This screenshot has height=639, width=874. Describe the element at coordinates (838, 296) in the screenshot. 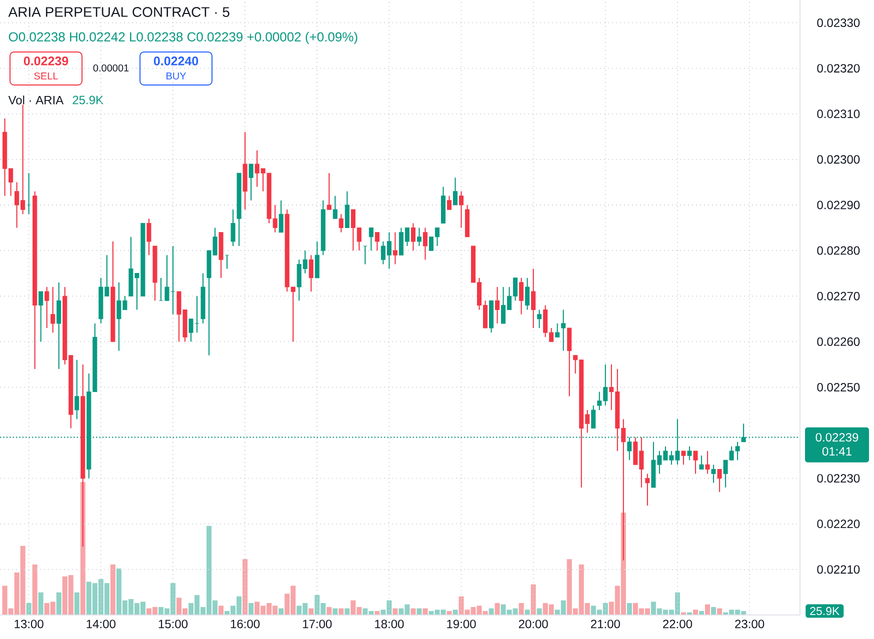

I see `y-tick-label: 0.02270` at that location.